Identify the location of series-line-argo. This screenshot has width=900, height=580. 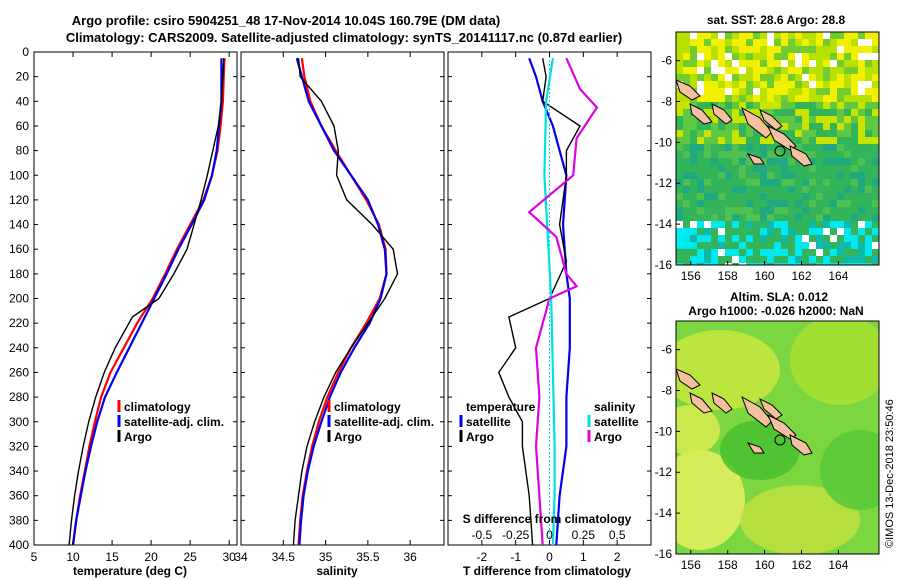
(345, 301).